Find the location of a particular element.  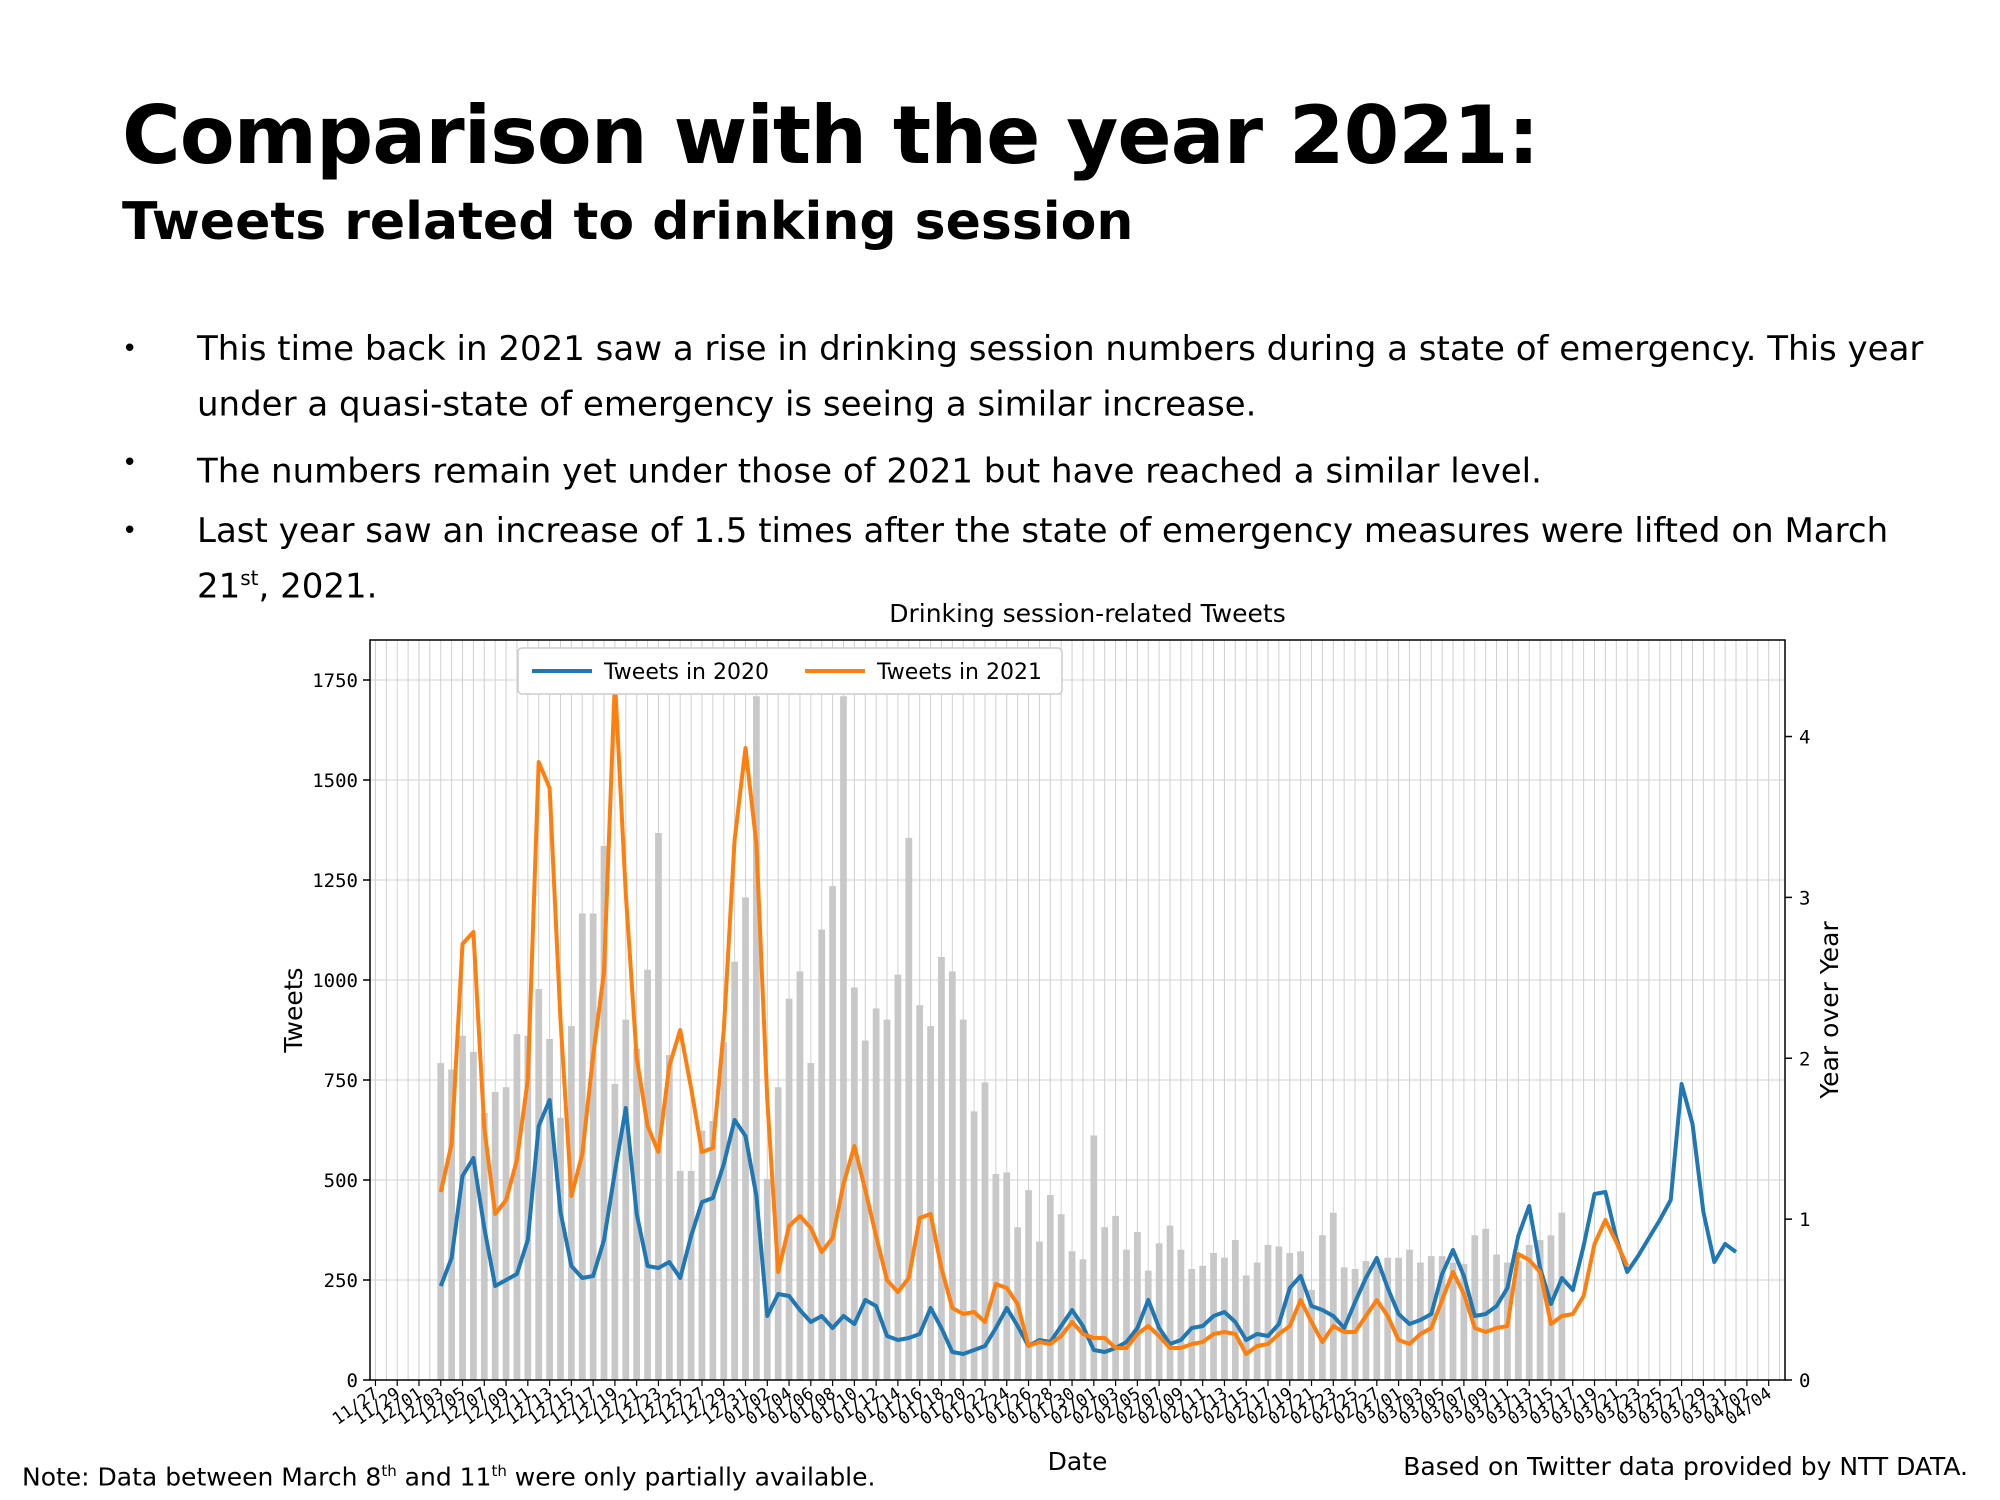

x-tick-label: 04/04 is located at coordinates (1748, 1407).